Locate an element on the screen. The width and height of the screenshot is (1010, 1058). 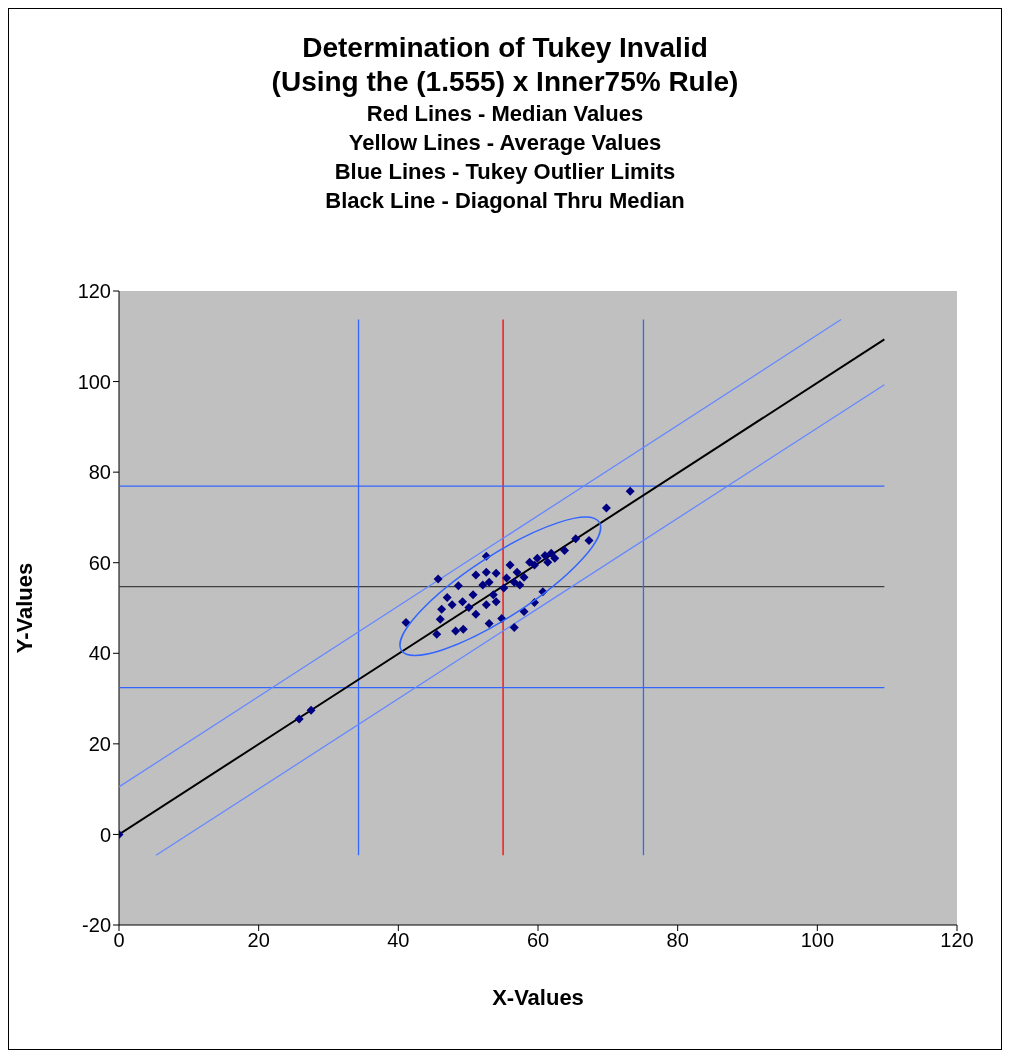
y-tick-label: 0 is located at coordinates (105, 834).